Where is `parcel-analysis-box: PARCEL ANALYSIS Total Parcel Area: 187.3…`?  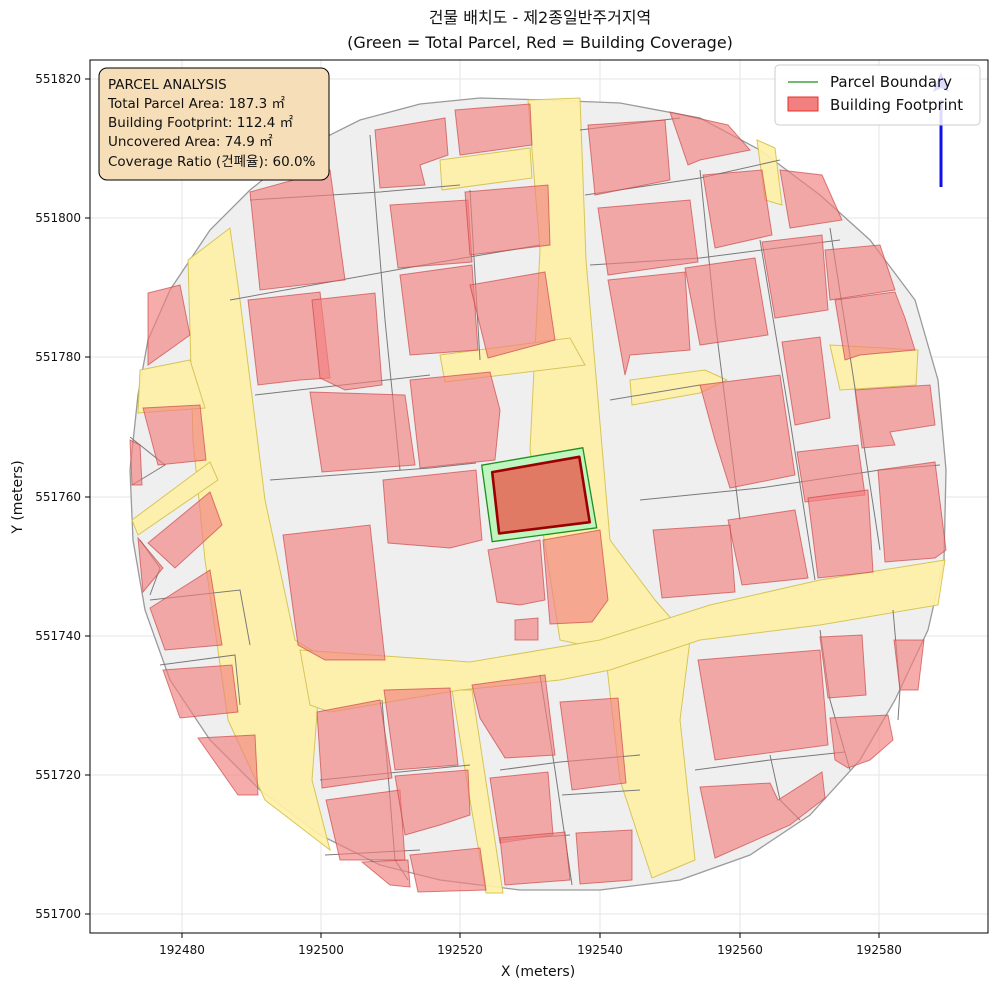
parcel-analysis-box: PARCEL ANALYSIS Total Parcel Area: 187.3… is located at coordinates (214, 124).